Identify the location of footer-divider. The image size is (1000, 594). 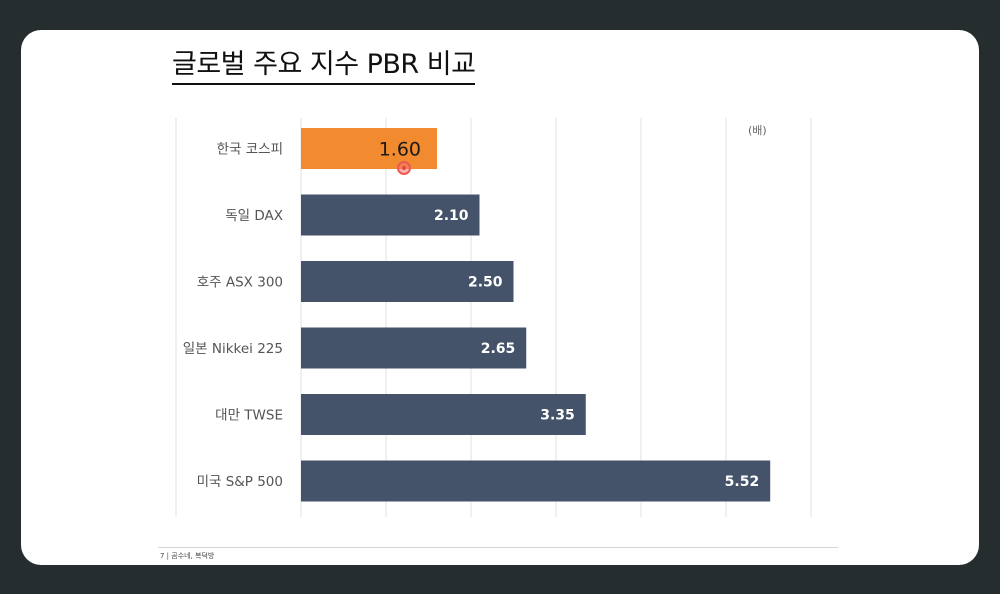
(498, 547).